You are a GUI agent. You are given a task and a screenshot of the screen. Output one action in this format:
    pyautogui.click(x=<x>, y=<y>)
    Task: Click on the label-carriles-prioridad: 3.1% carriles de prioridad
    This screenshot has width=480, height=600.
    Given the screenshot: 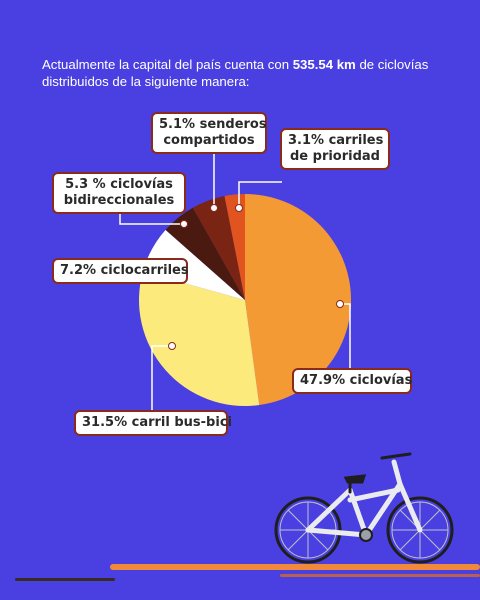 What is the action you would take?
    pyautogui.click(x=335, y=149)
    